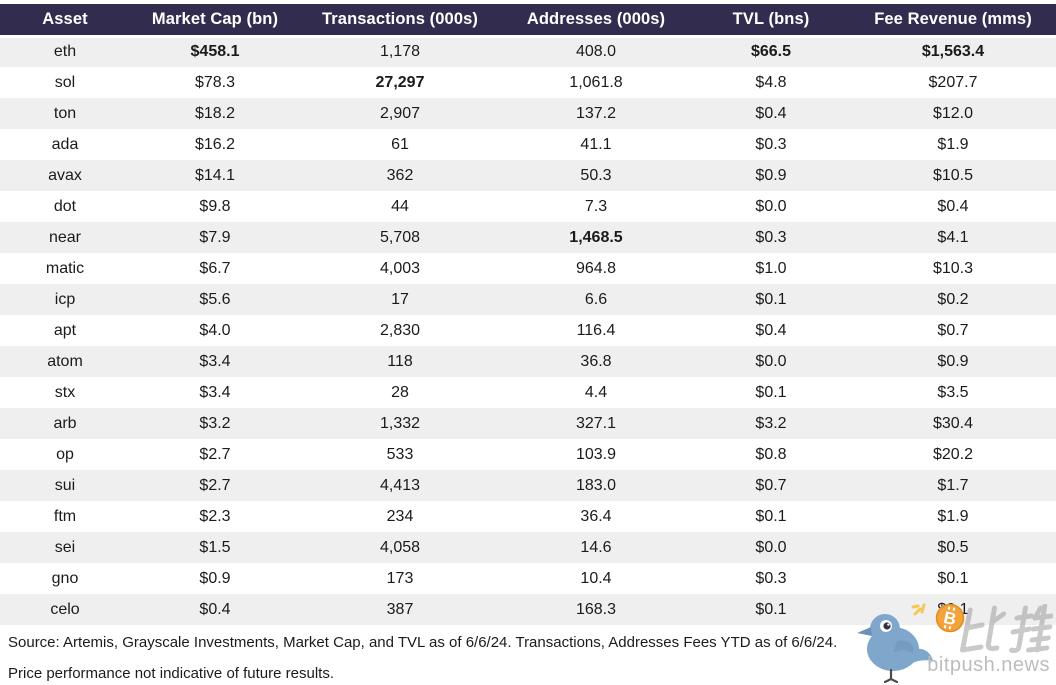  Describe the element at coordinates (400, 175) in the screenshot. I see `cell-transactions: 362` at that location.